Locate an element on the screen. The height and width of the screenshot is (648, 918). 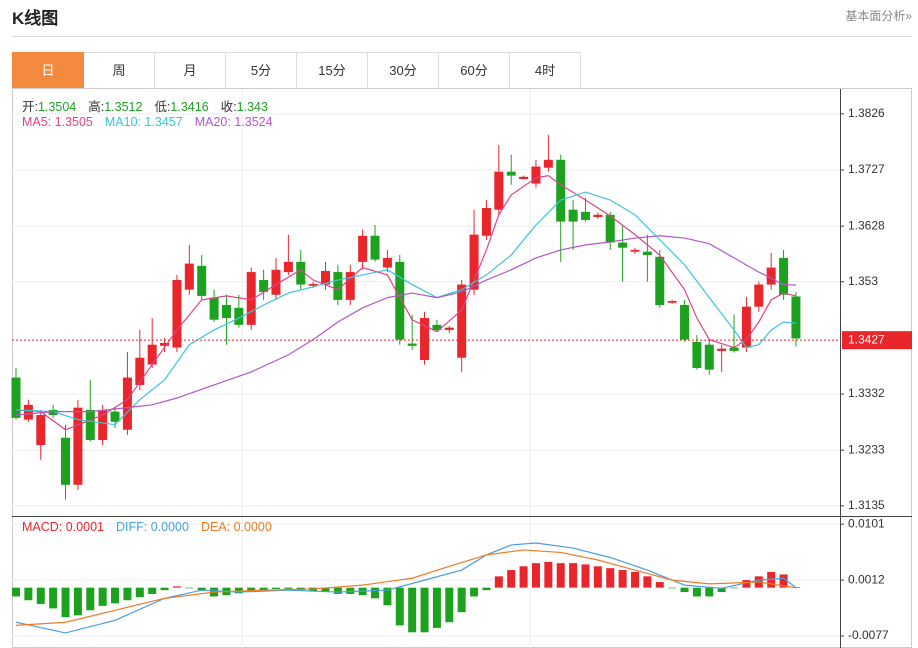
ohlc-item: 高:1.3512 is located at coordinates (115, 105).